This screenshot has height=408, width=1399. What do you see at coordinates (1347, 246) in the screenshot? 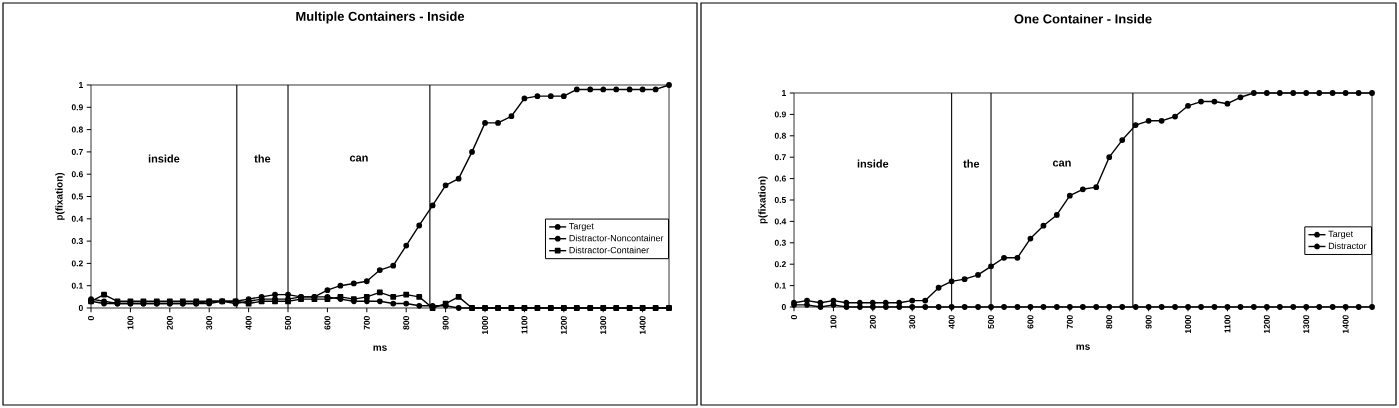
I see `legend-label: Distractor` at bounding box center [1347, 246].